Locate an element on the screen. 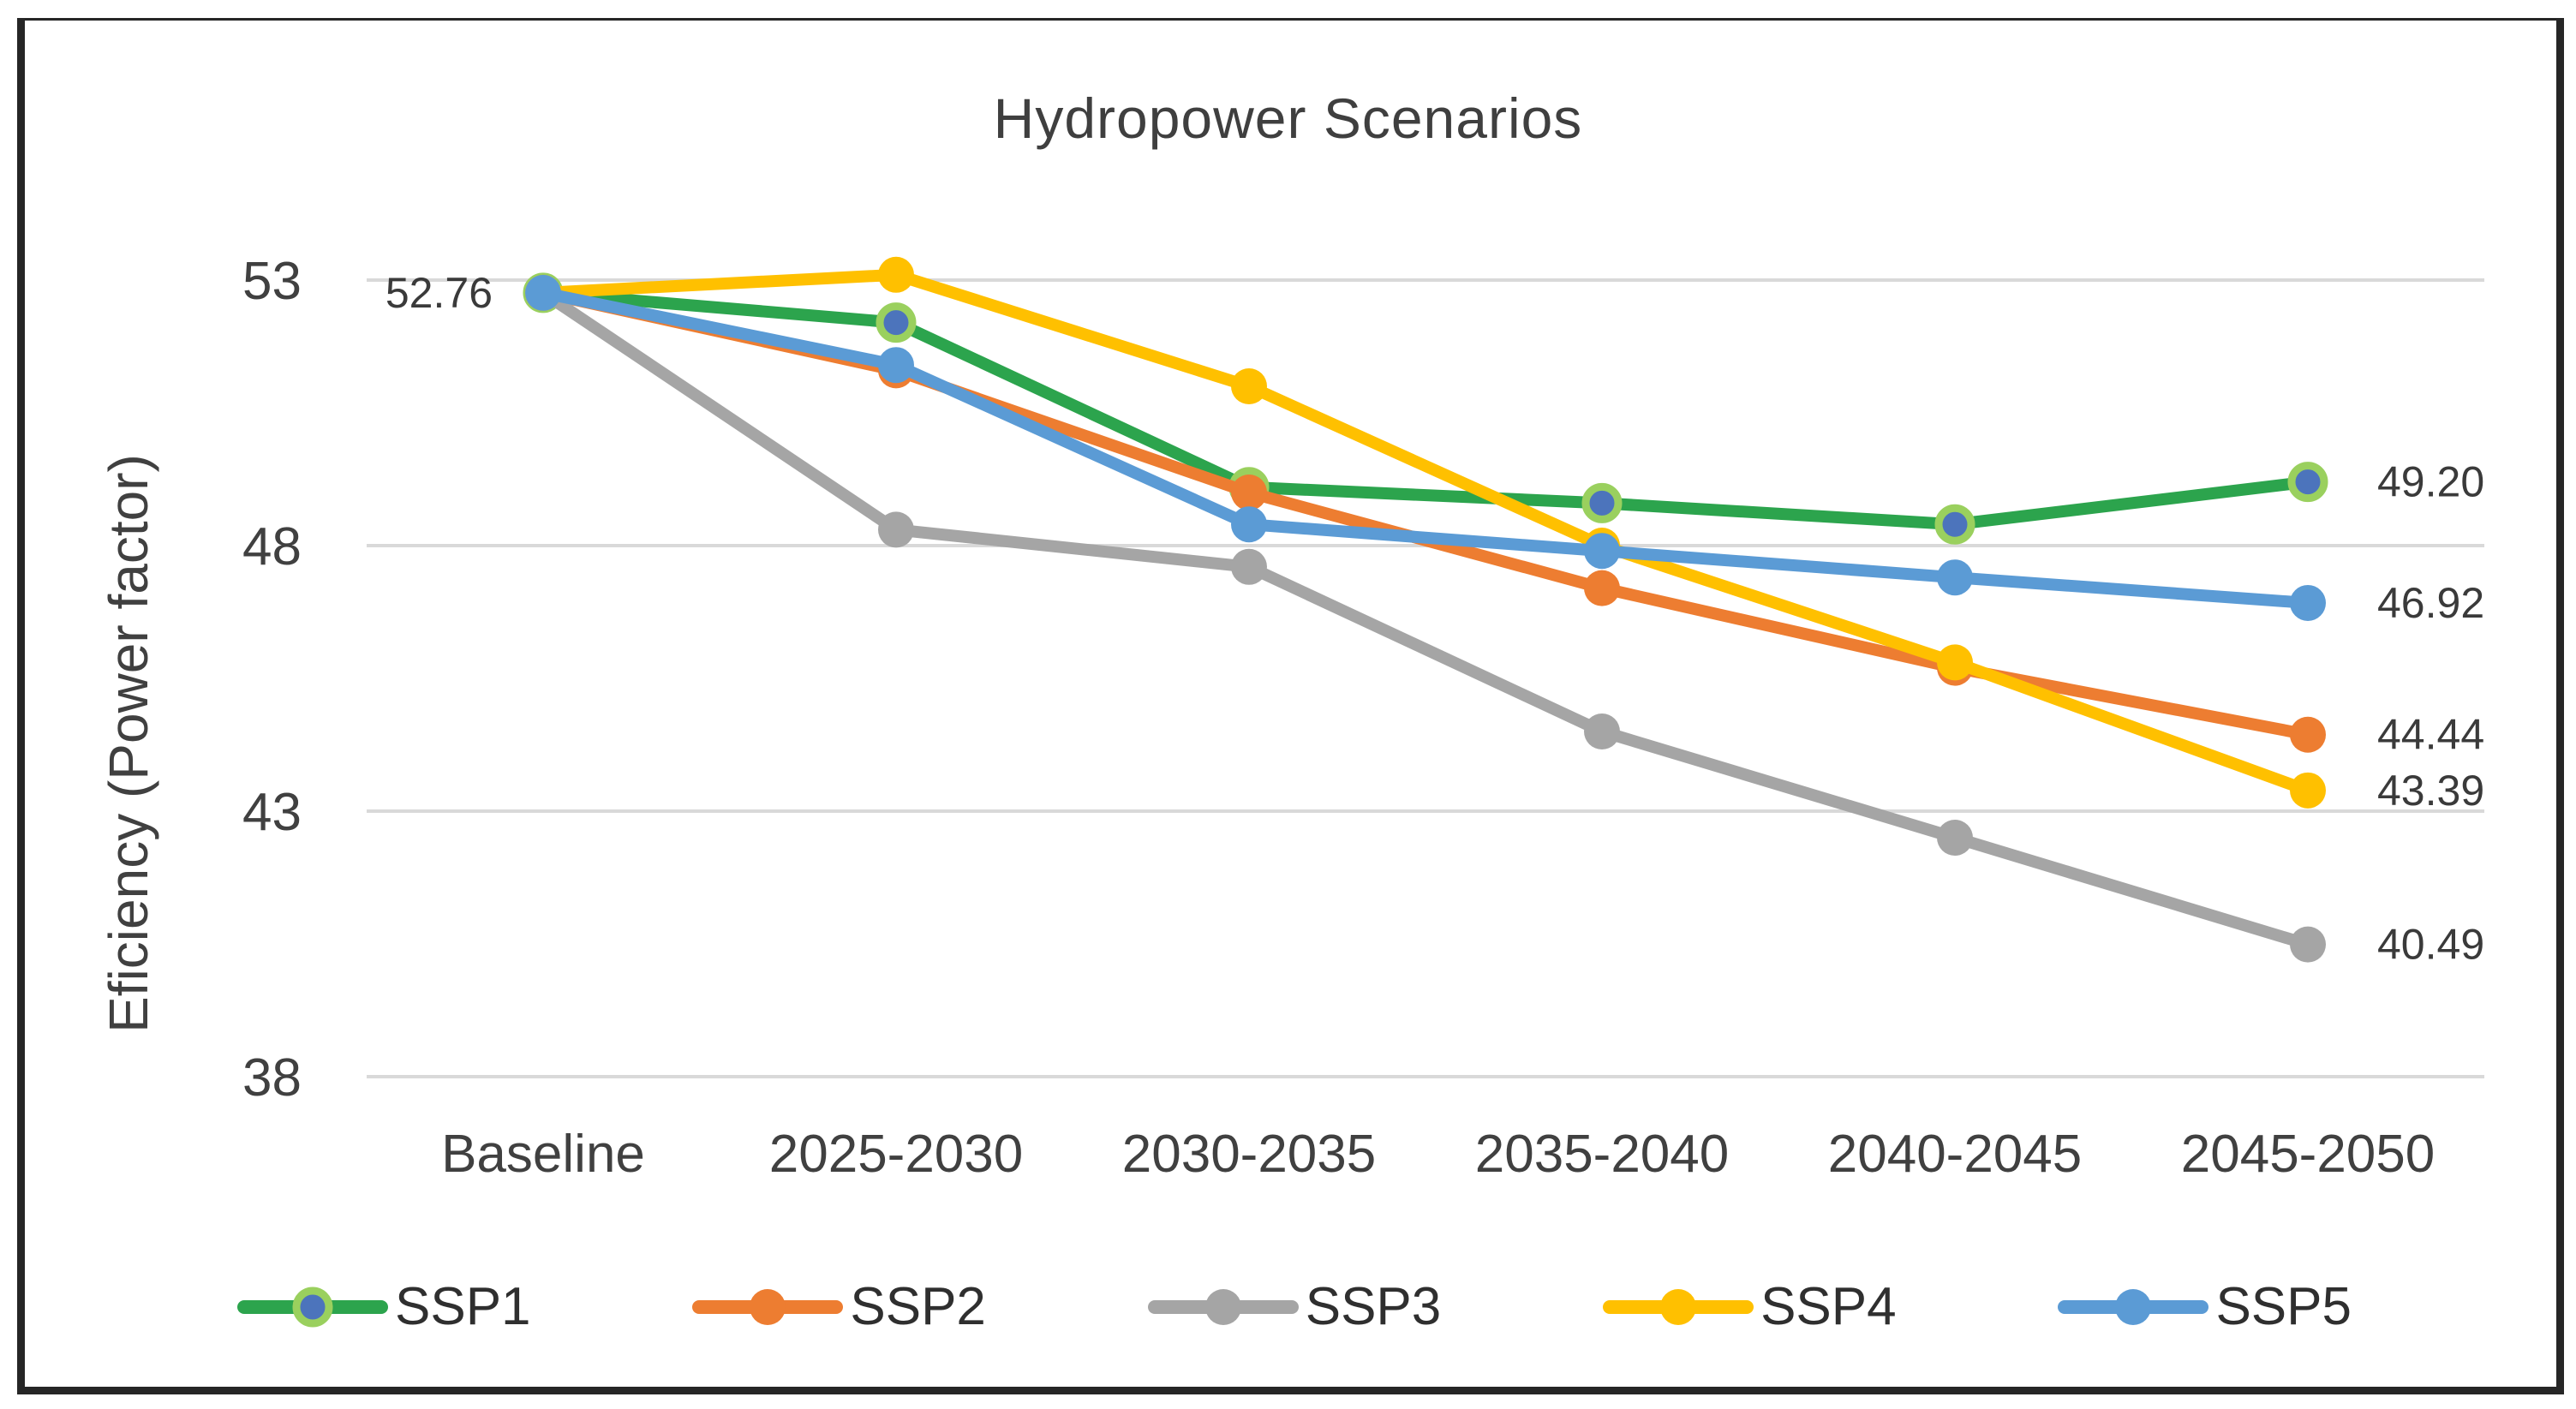 The width and height of the screenshot is (2576, 1409). legend-label-ssp5: SSP5 is located at coordinates (2283, 1307).